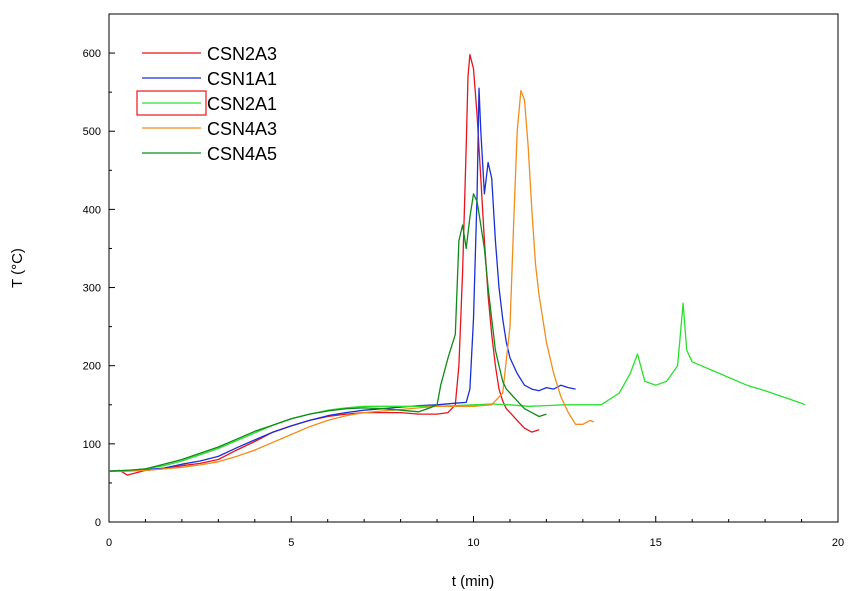  I want to click on y-axis-ticks: 0 100 200 300 400 500 600, so click(99, 288).